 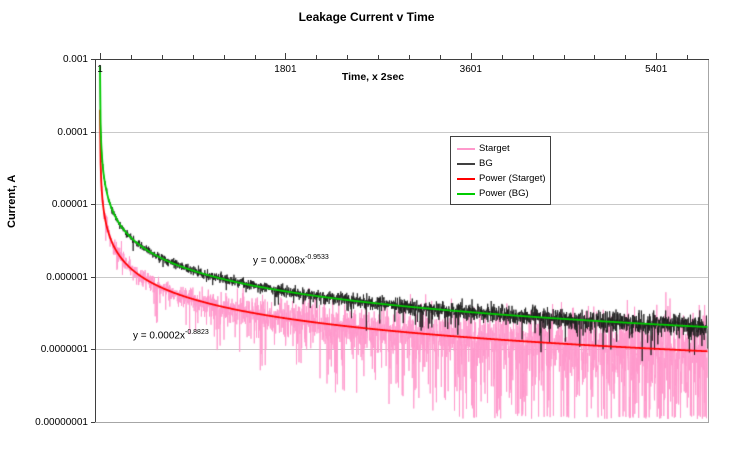 I want to click on legend-label: Starget, so click(x=494, y=148).